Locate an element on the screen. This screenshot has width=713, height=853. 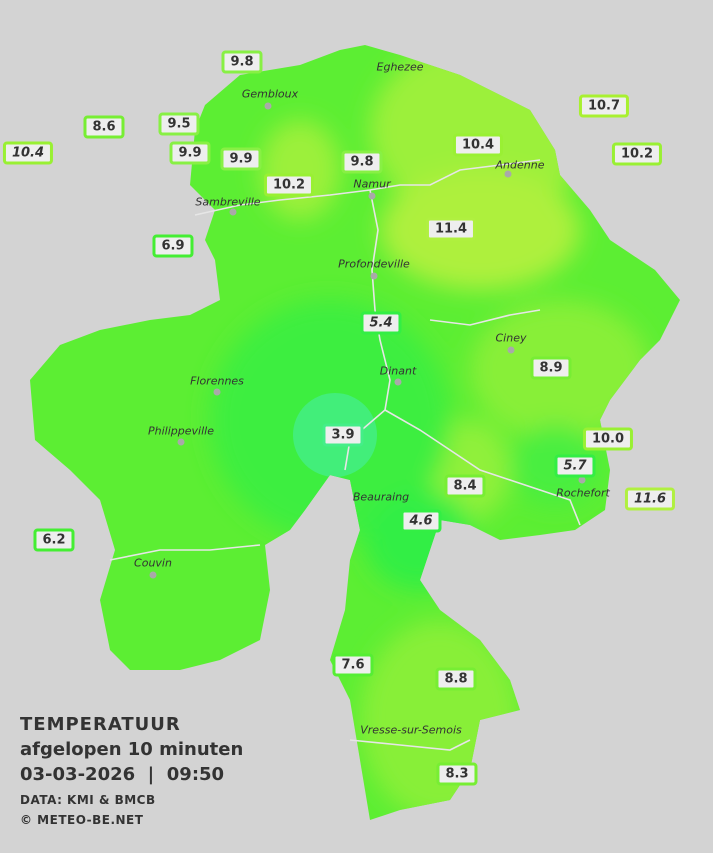
town-label: Vresse-sur-Semois is located at coordinates (411, 730).